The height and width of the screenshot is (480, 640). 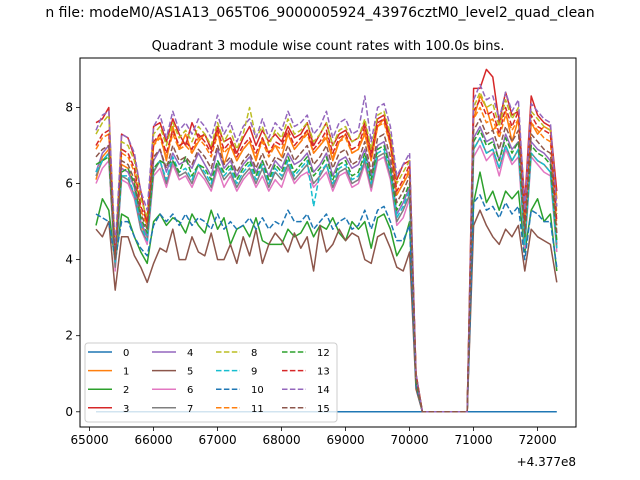 I want to click on x-axis: 65000 66000 67000 68000 69000 70000 71000 72000, so click(x=314, y=437).